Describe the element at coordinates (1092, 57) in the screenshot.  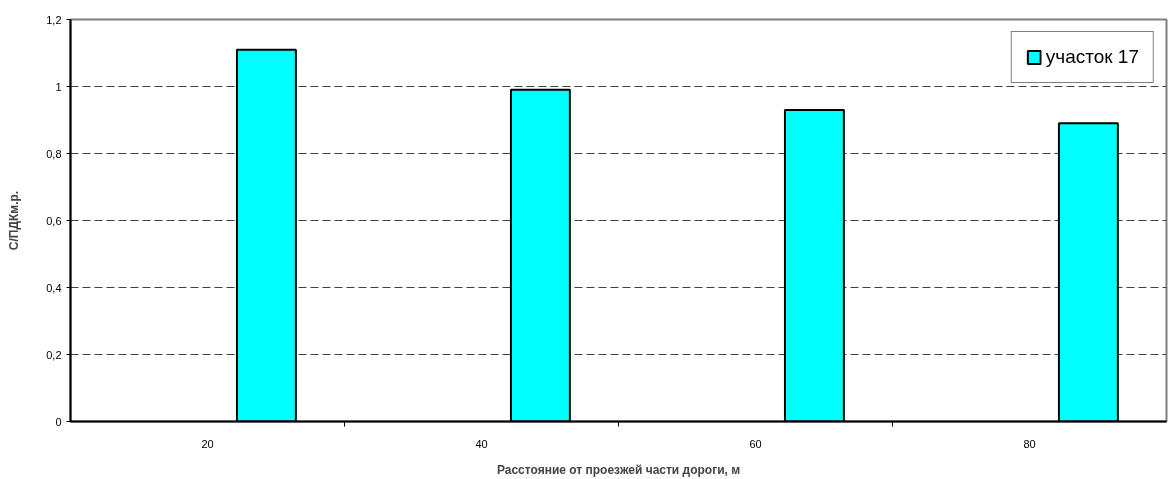
I see `legend-label: участок 17` at that location.